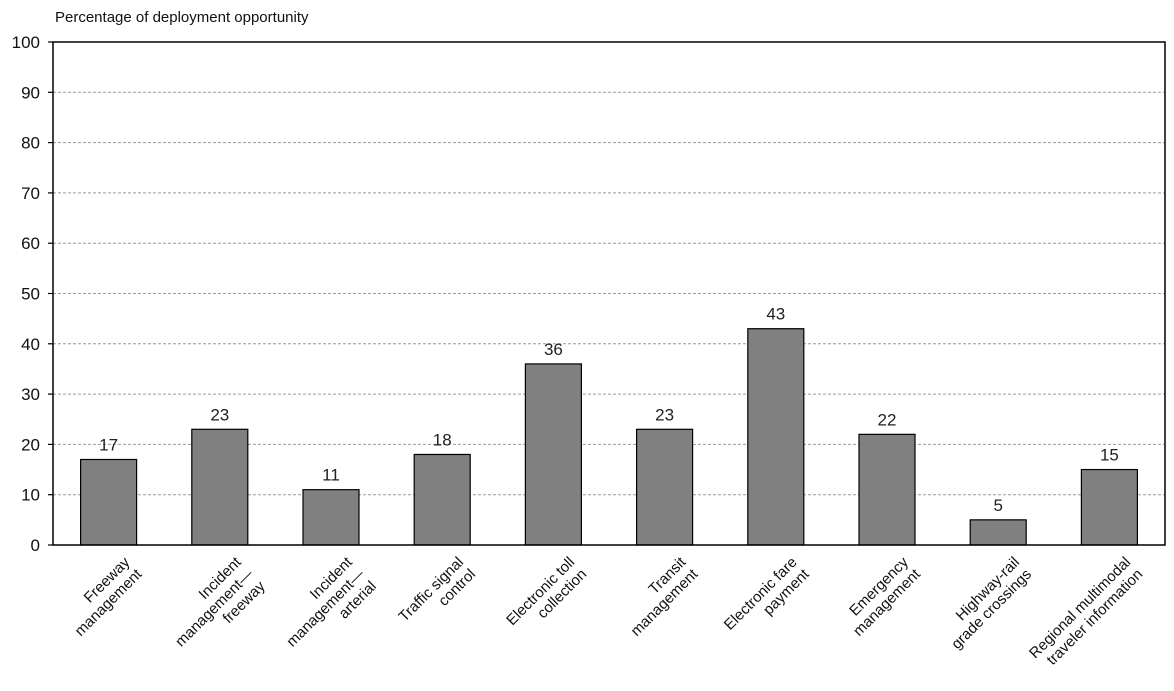 The width and height of the screenshot is (1174, 691). I want to click on y-tick-label: 40, so click(30, 344).